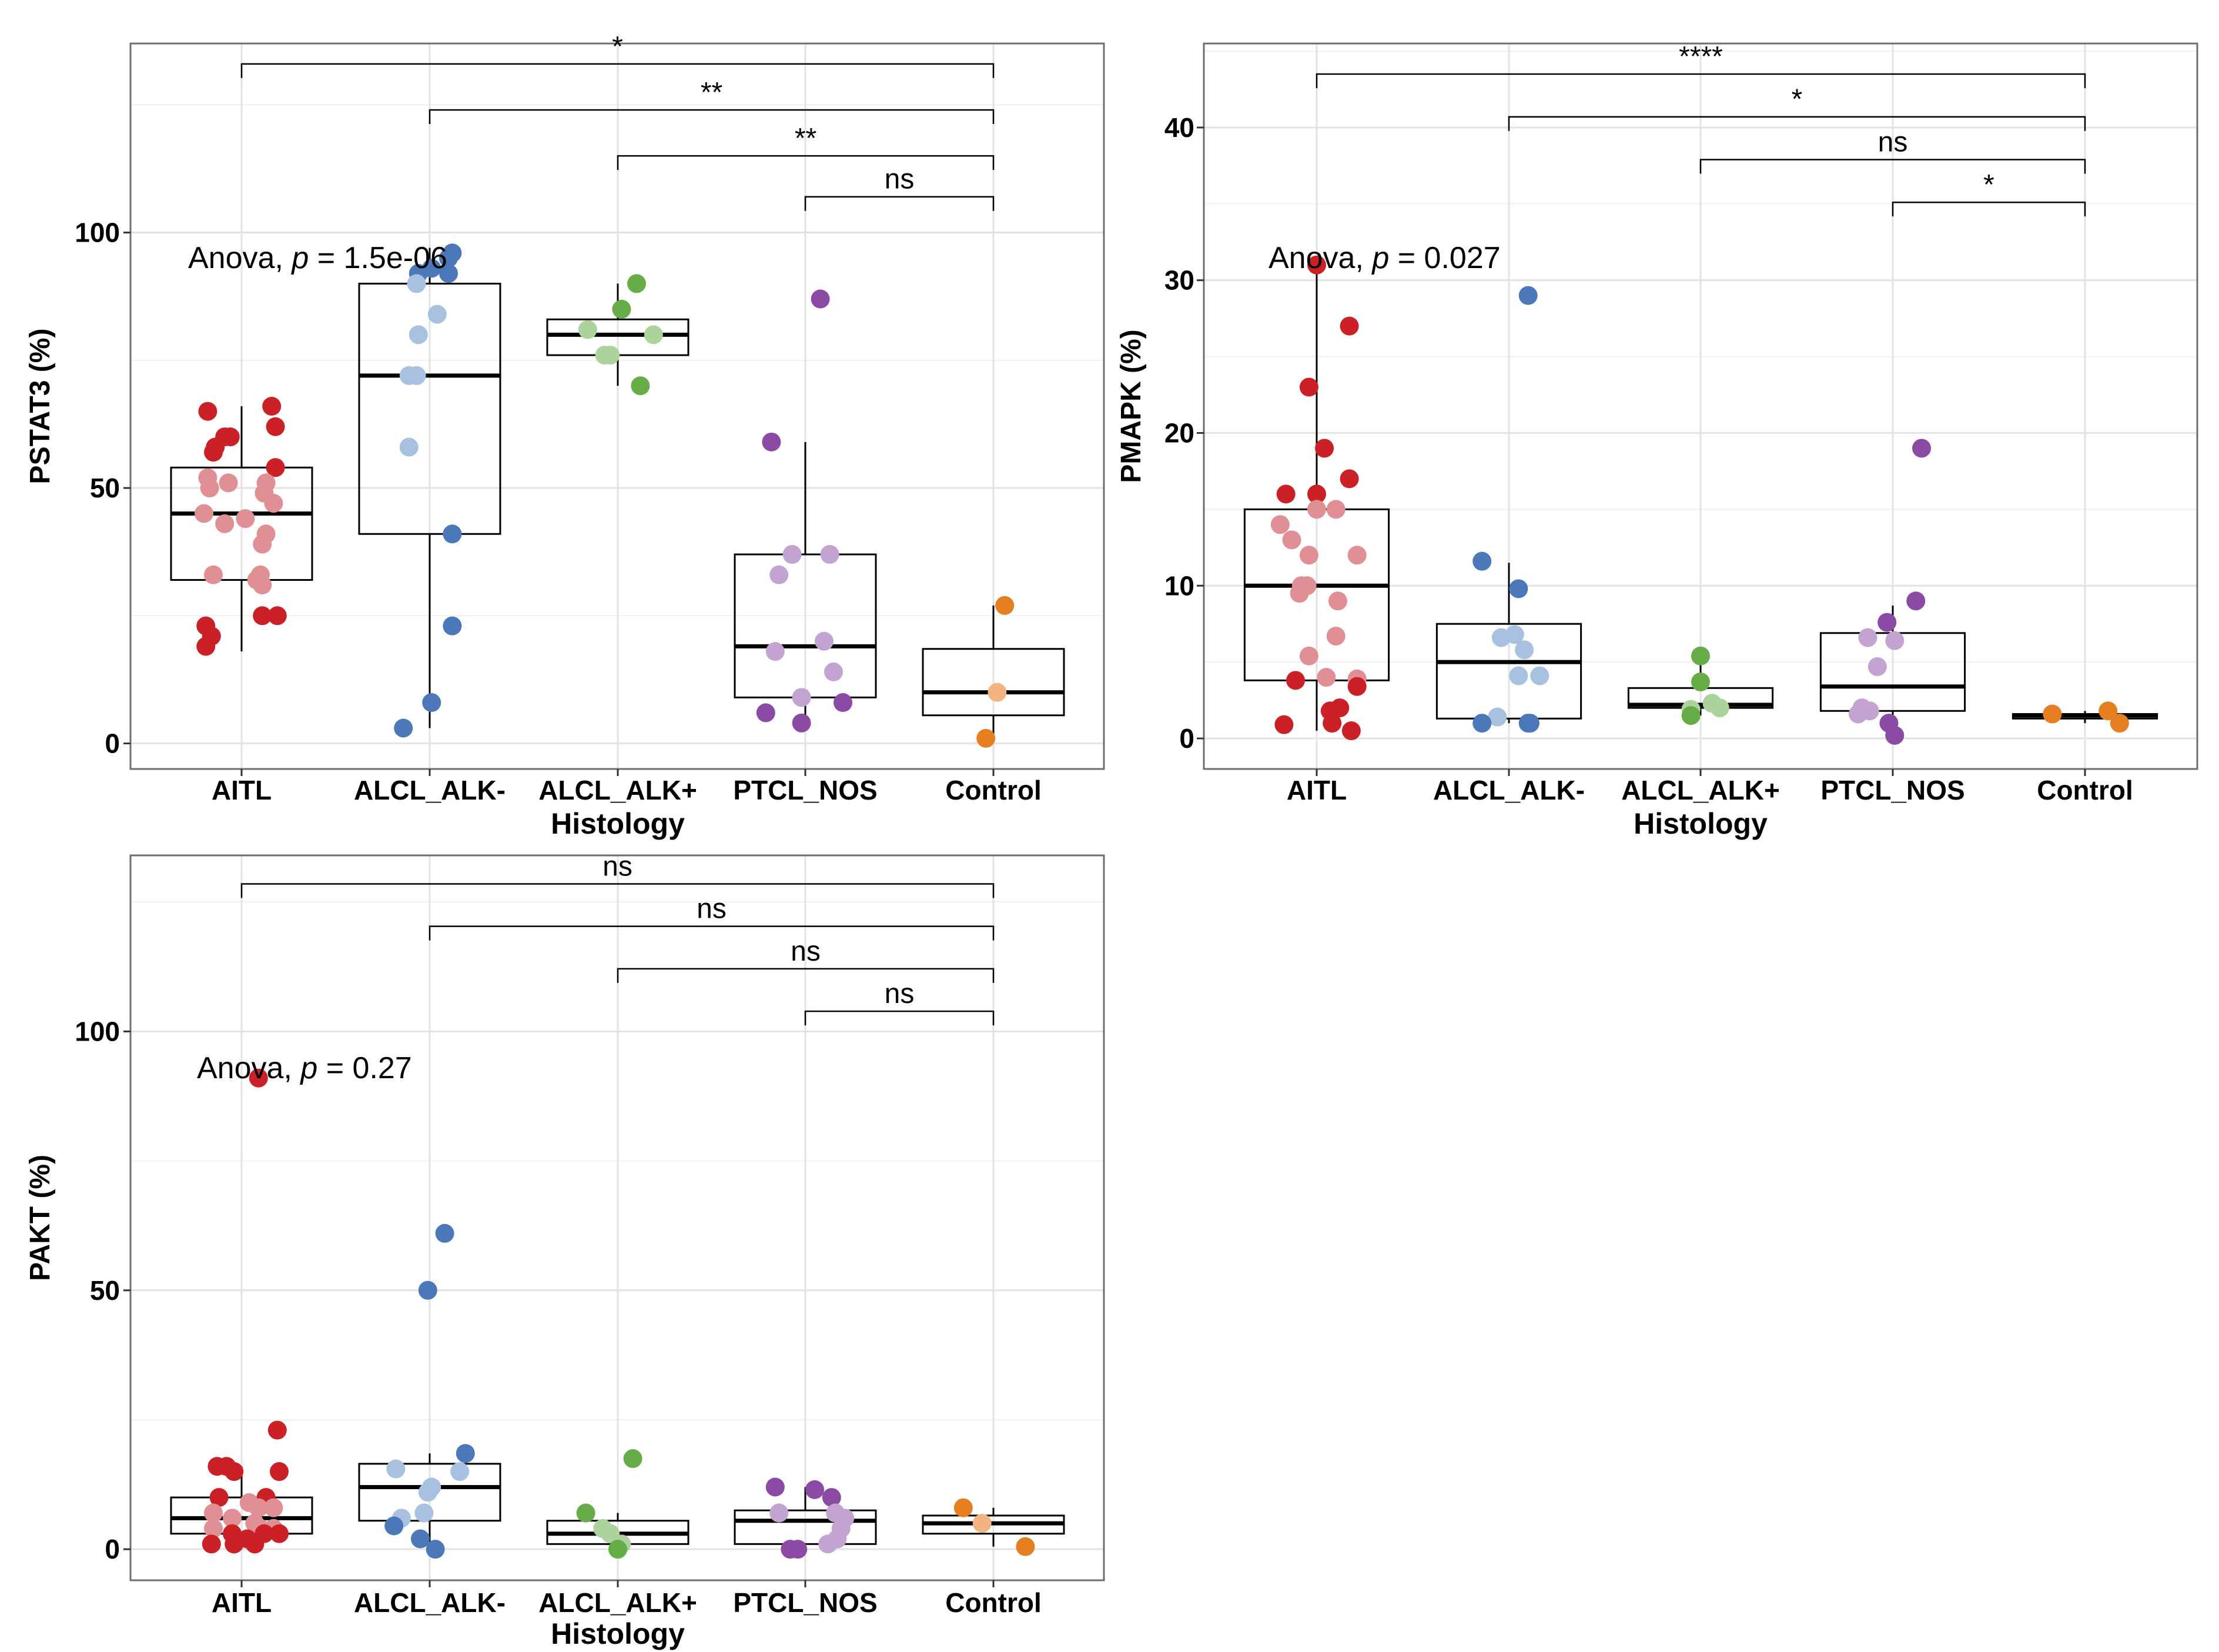 The width and height of the screenshot is (2219, 1652). I want to click on x-tick-label: PTCL_NOS, so click(1892, 790).